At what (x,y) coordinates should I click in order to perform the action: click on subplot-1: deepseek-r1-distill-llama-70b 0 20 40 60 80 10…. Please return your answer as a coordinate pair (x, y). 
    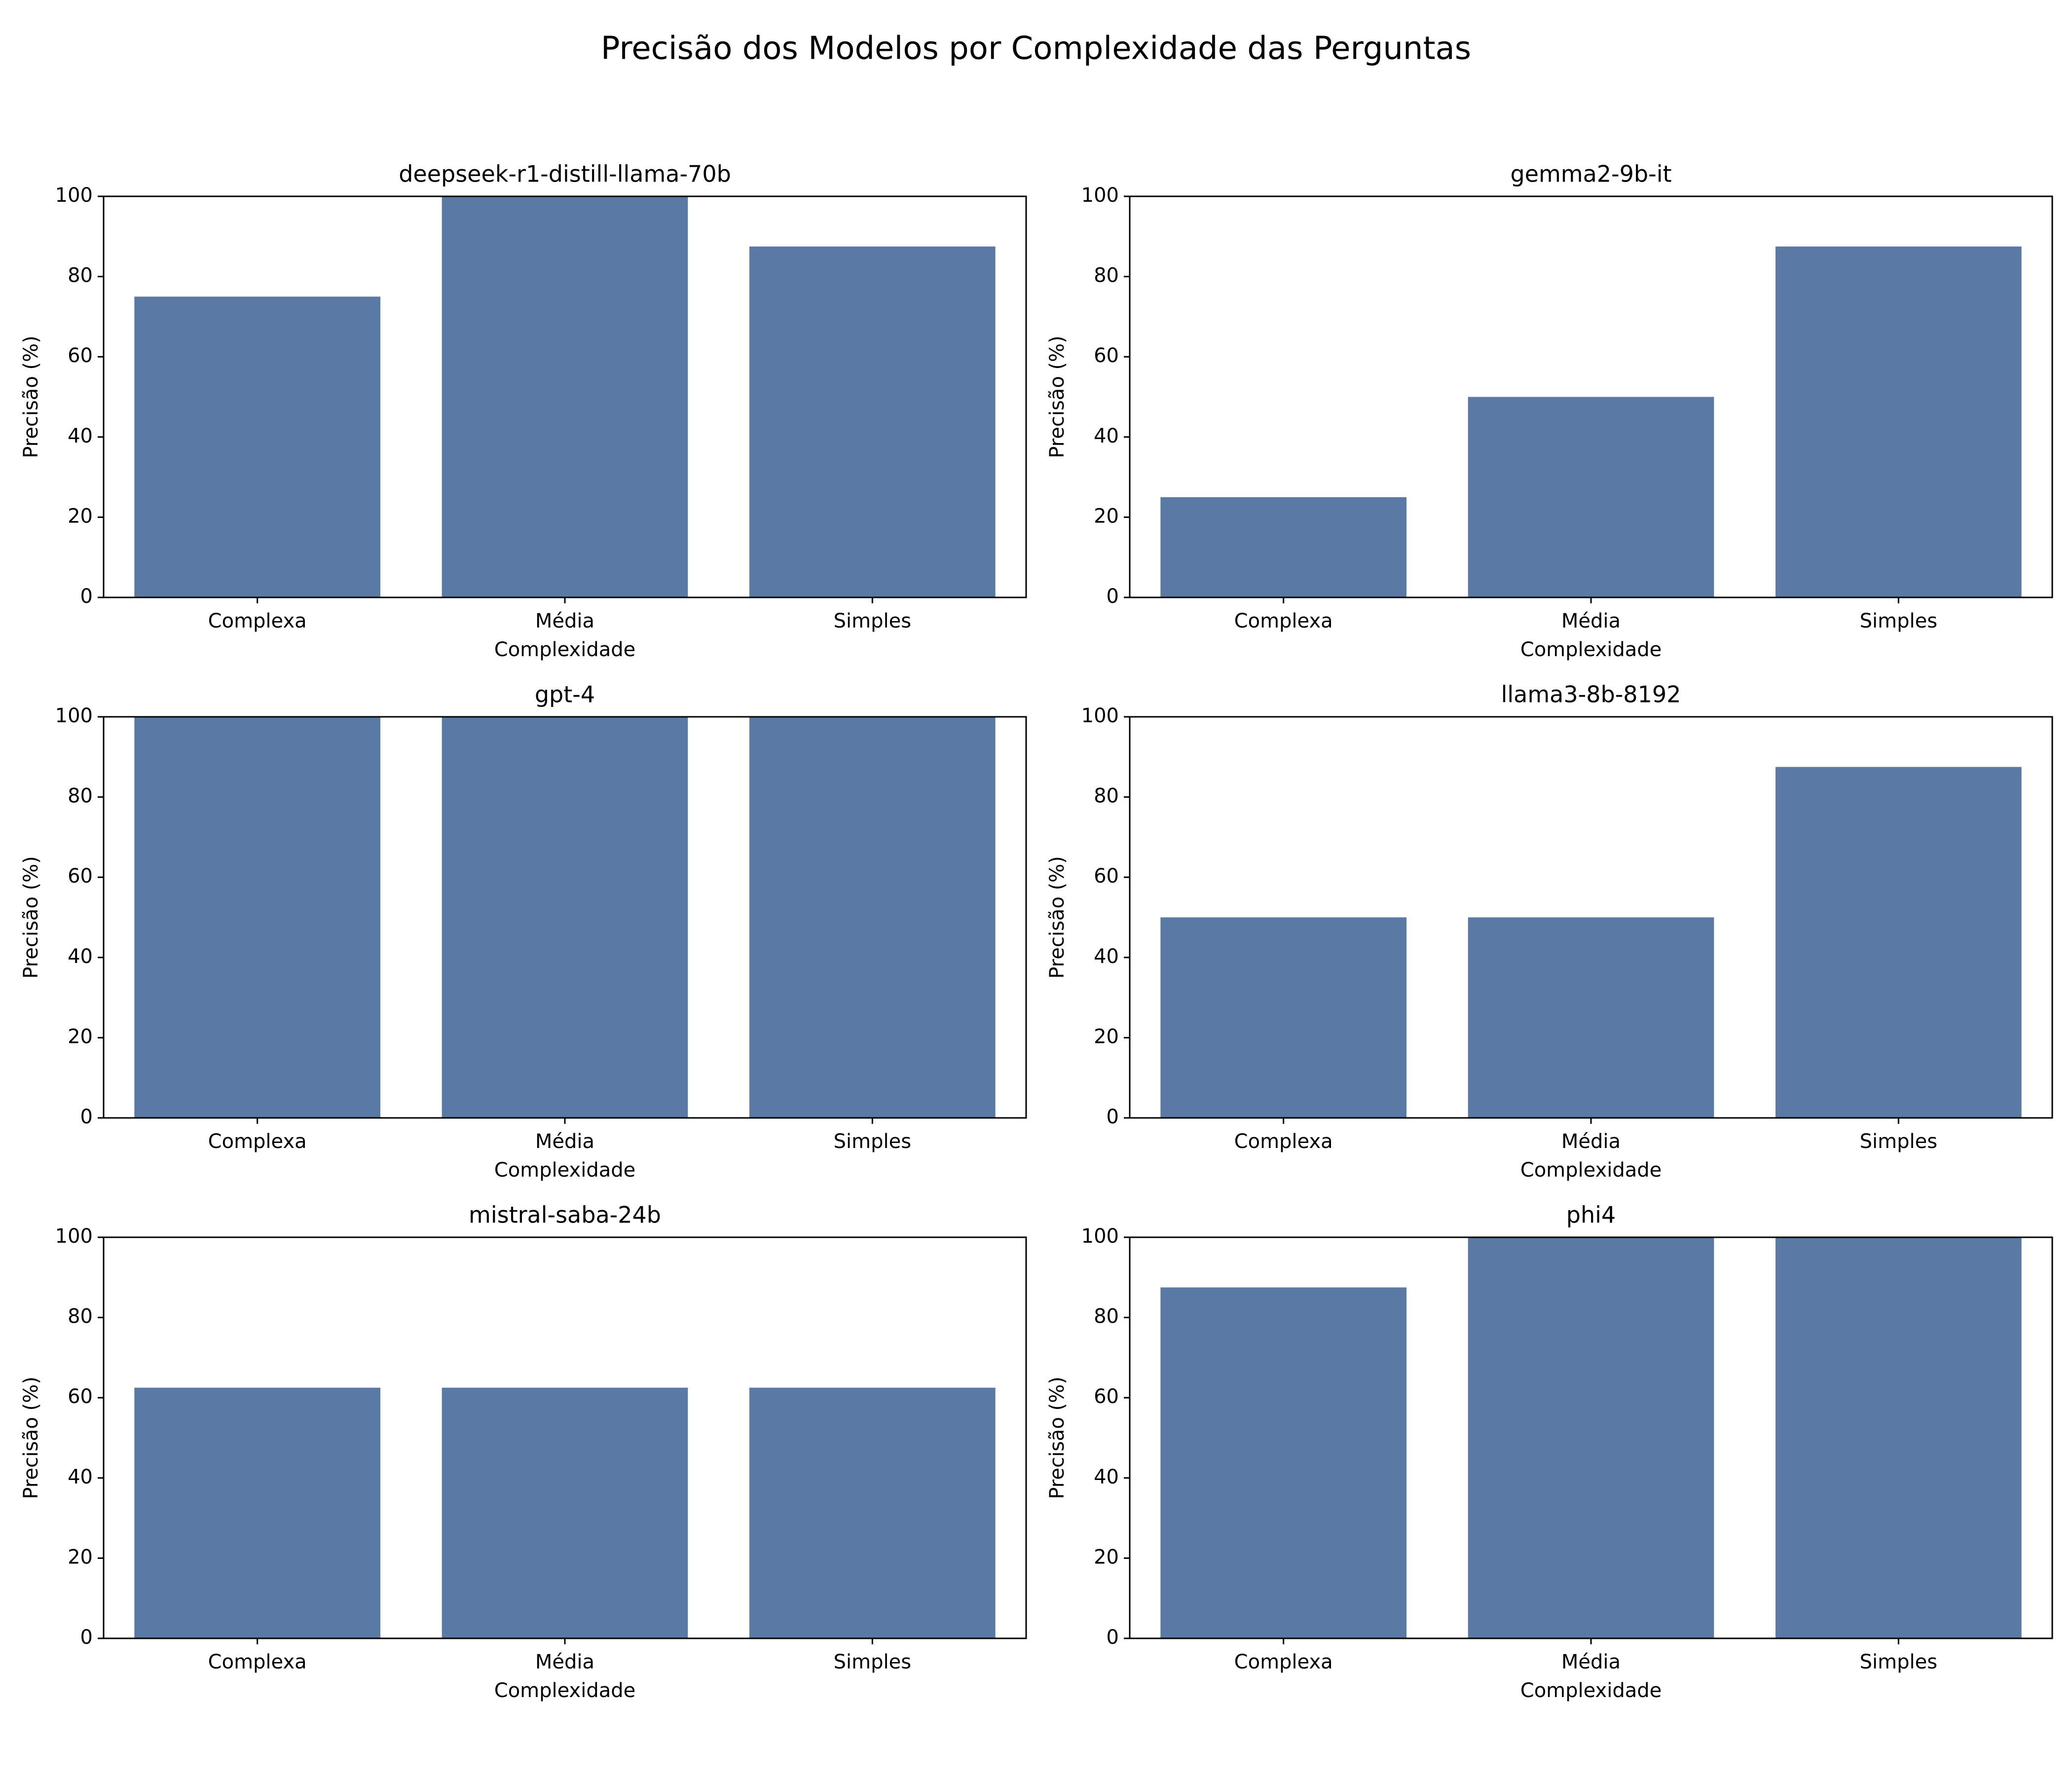
    Looking at the image, I should click on (524, 411).